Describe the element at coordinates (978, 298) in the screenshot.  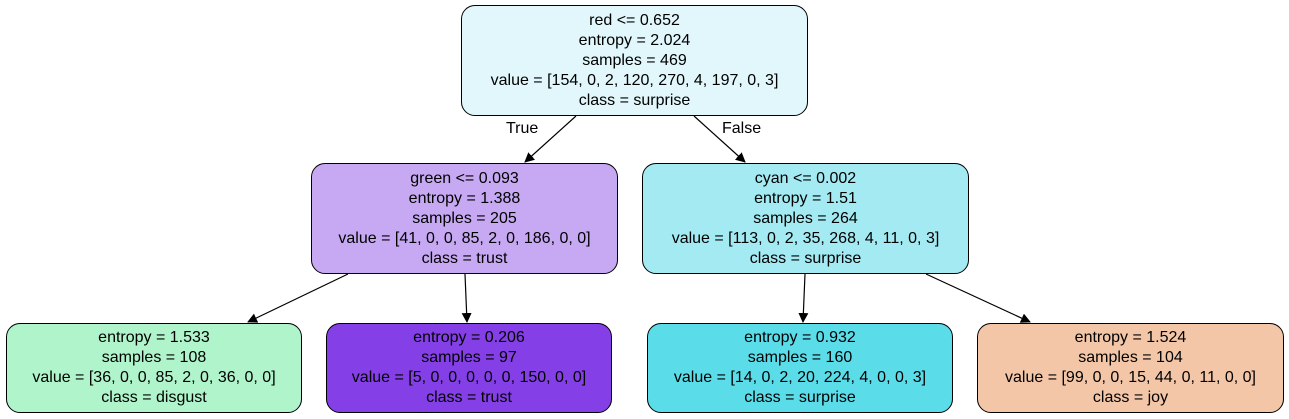
I see `edge-right-leaf4` at that location.